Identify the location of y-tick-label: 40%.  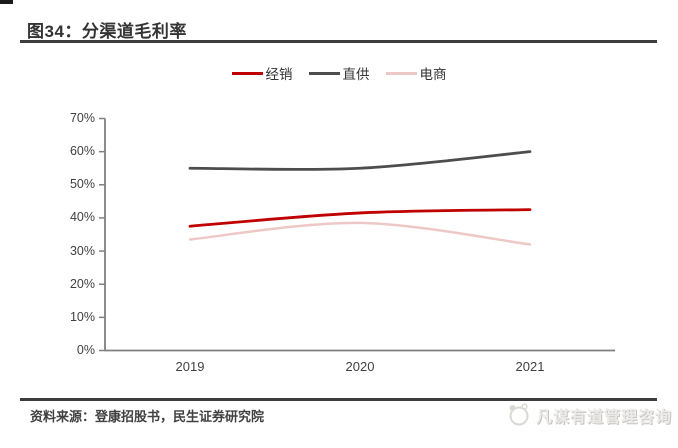
(82, 217).